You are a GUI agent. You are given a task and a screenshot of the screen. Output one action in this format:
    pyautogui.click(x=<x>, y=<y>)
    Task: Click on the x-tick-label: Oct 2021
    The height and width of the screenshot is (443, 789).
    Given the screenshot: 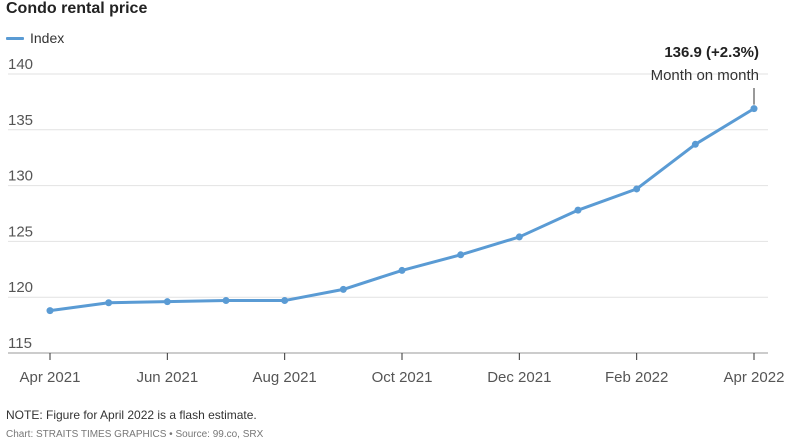 What is the action you would take?
    pyautogui.click(x=402, y=377)
    